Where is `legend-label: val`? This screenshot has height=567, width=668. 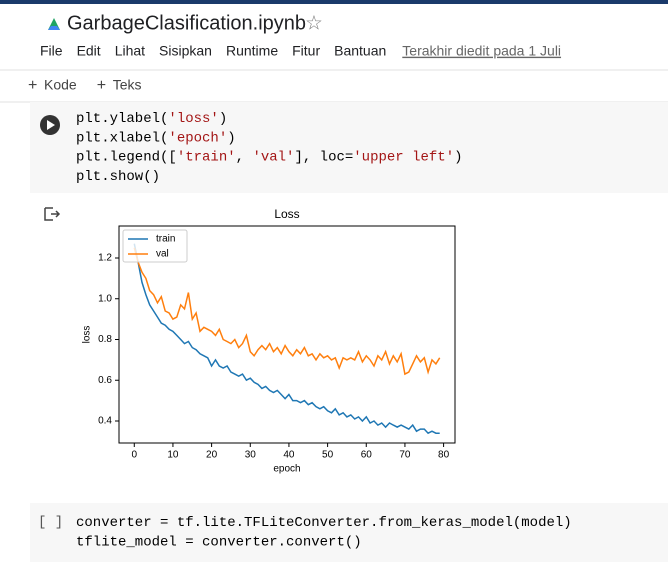 legend-label: val is located at coordinates (162, 254).